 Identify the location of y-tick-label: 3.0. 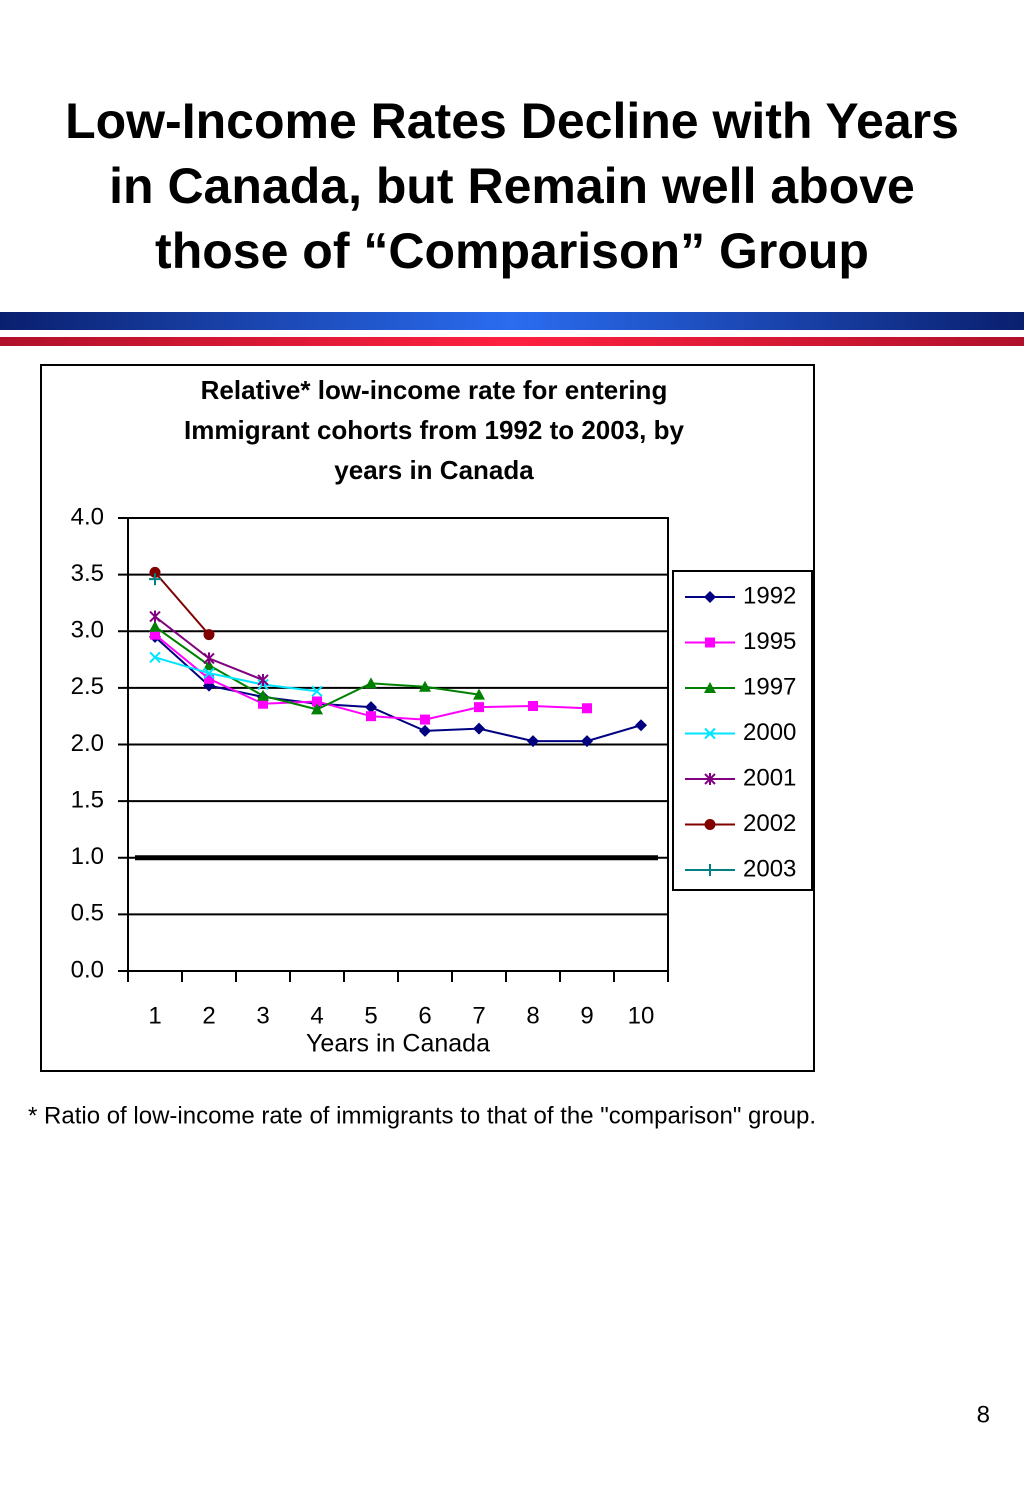
(87, 630).